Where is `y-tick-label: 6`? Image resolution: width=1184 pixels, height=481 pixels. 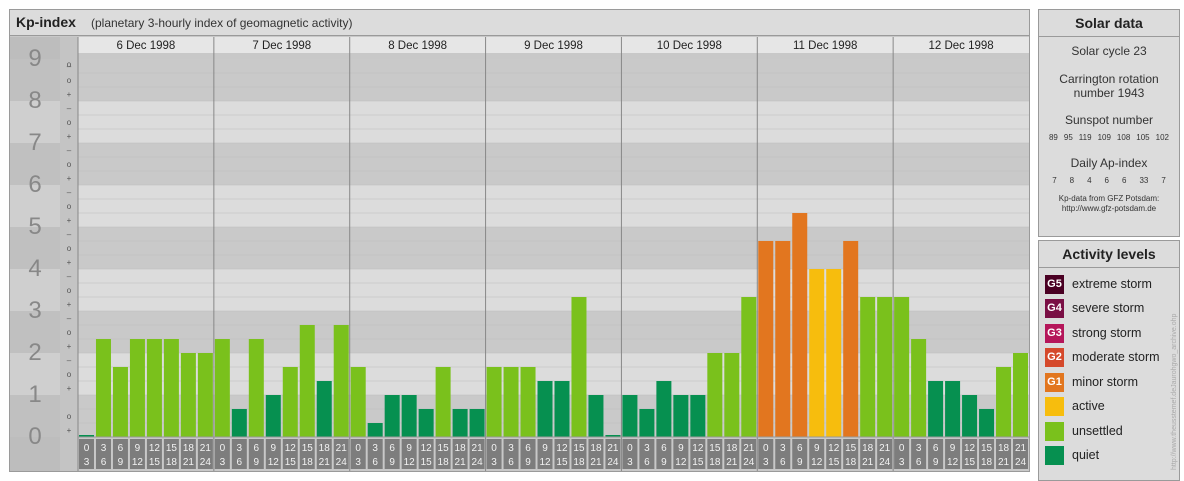
y-tick-label: 6 is located at coordinates (34, 184).